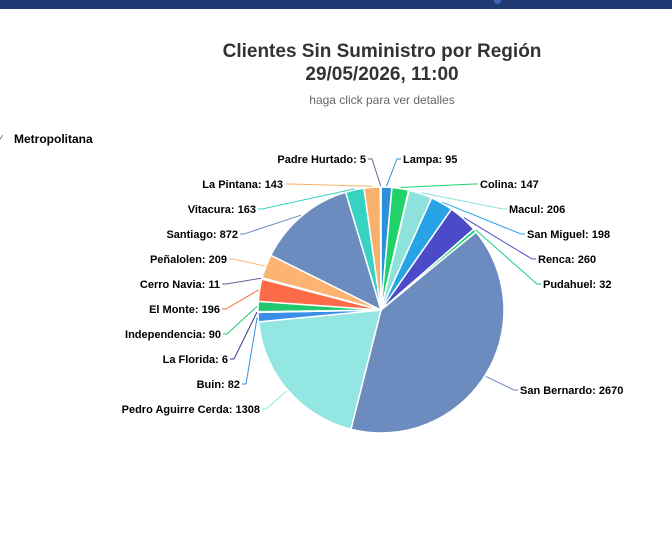 The image size is (672, 540). I want to click on connector-pudahuel, so click(508, 257).